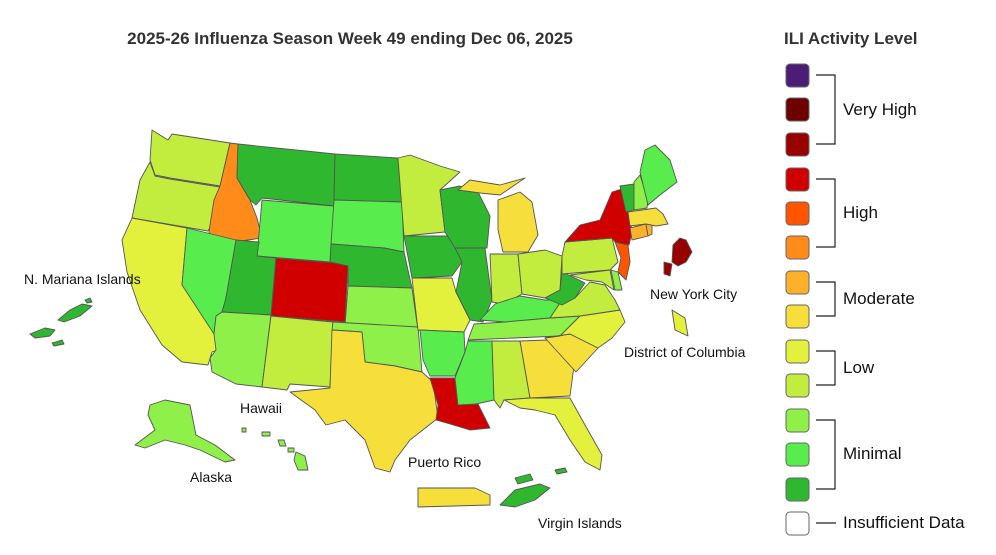  What do you see at coordinates (880, 109) in the screenshot?
I see `legend-group-very-high: Very High` at bounding box center [880, 109].